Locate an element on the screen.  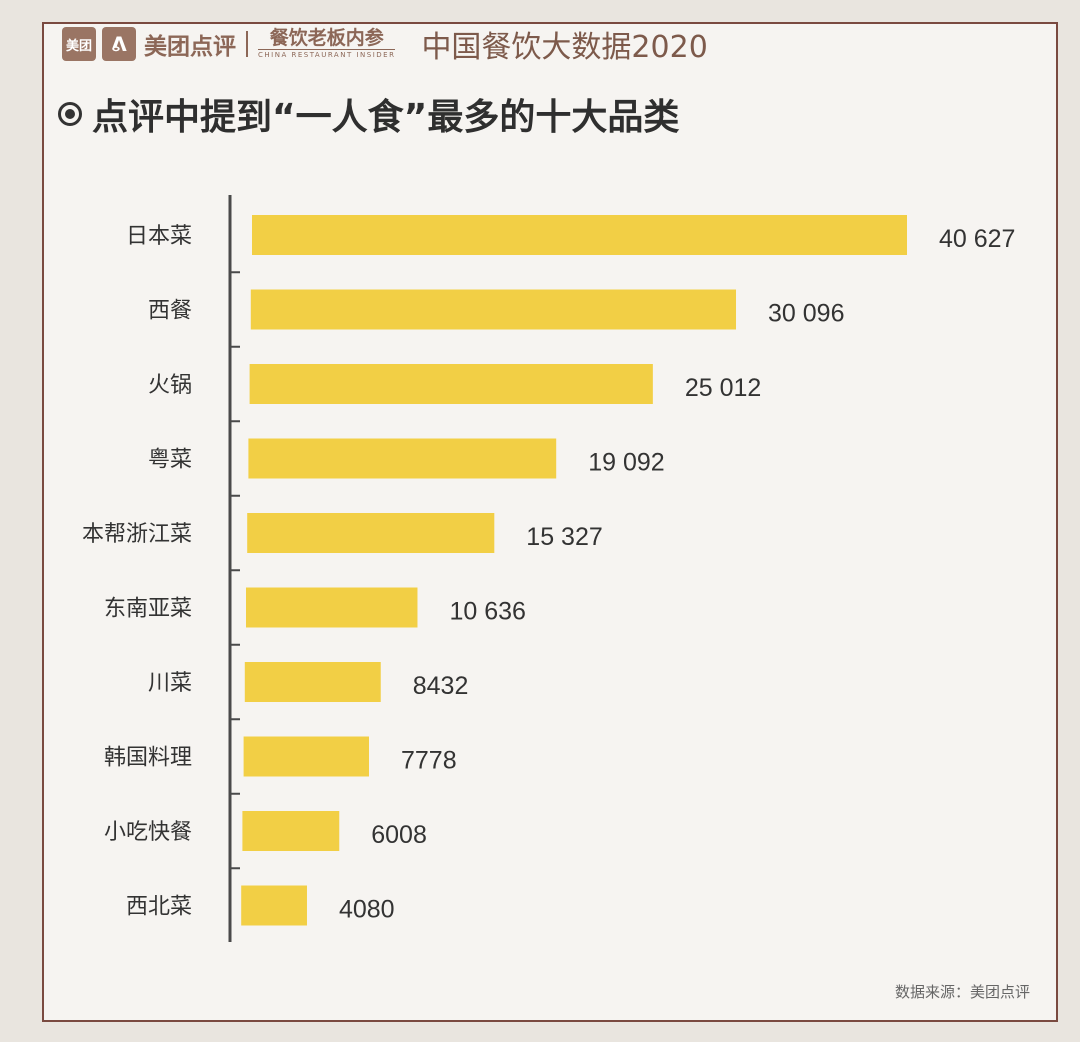
category-label: 本帮浙江菜 is located at coordinates (137, 534).